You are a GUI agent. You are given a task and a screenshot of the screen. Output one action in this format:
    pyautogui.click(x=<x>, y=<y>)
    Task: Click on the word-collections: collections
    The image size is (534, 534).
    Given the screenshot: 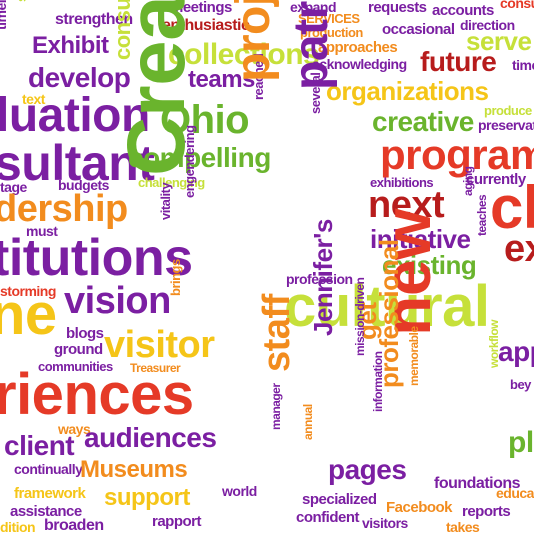 What is the action you would take?
    pyautogui.click(x=244, y=54)
    